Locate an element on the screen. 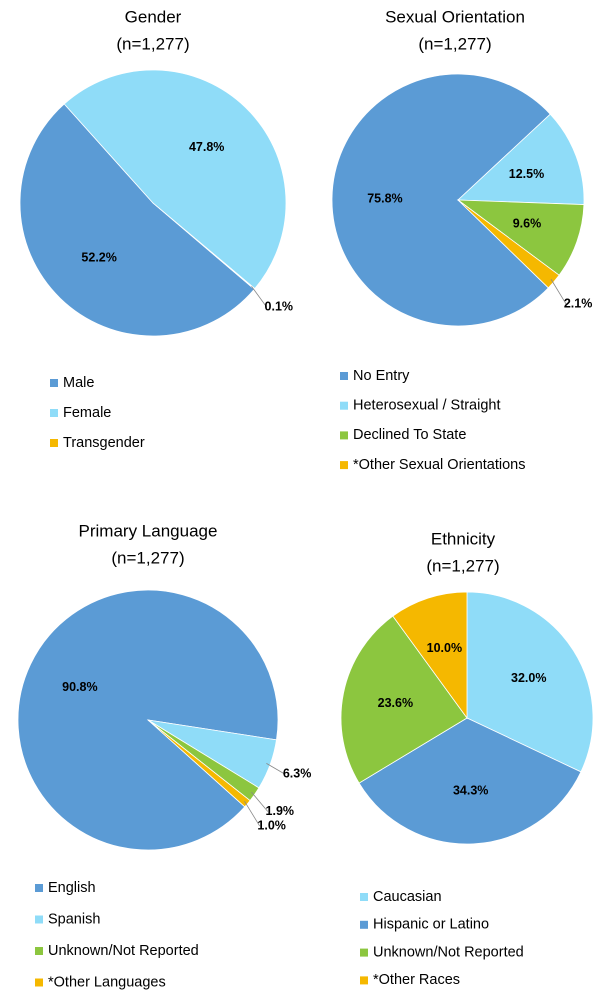 This screenshot has height=994, width=608. value-label: 9.6% is located at coordinates (527, 224).